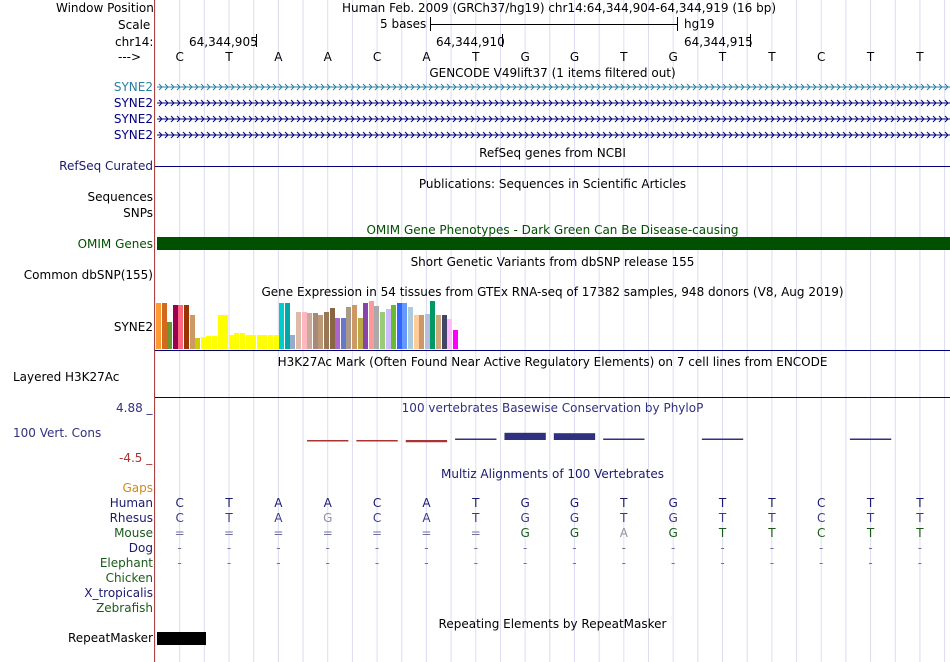 This screenshot has width=950, height=662. I want to click on repeatmasker-track-label: RepeatMasker, so click(110, 638).